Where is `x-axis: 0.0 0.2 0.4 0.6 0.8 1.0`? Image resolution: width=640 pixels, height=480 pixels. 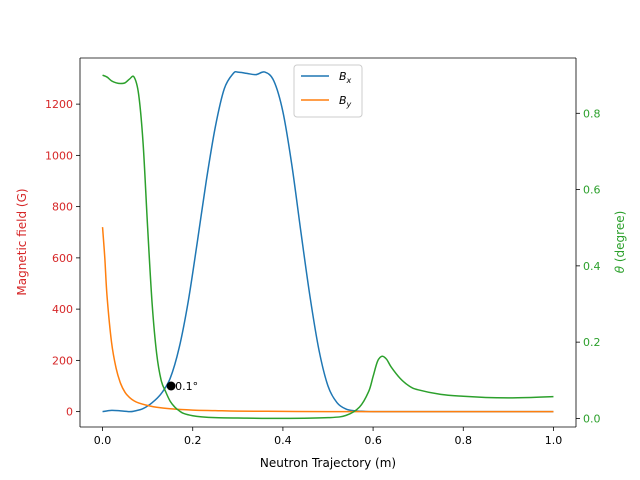 x-axis: 0.0 0.2 0.4 0.6 0.8 1.0 is located at coordinates (328, 437).